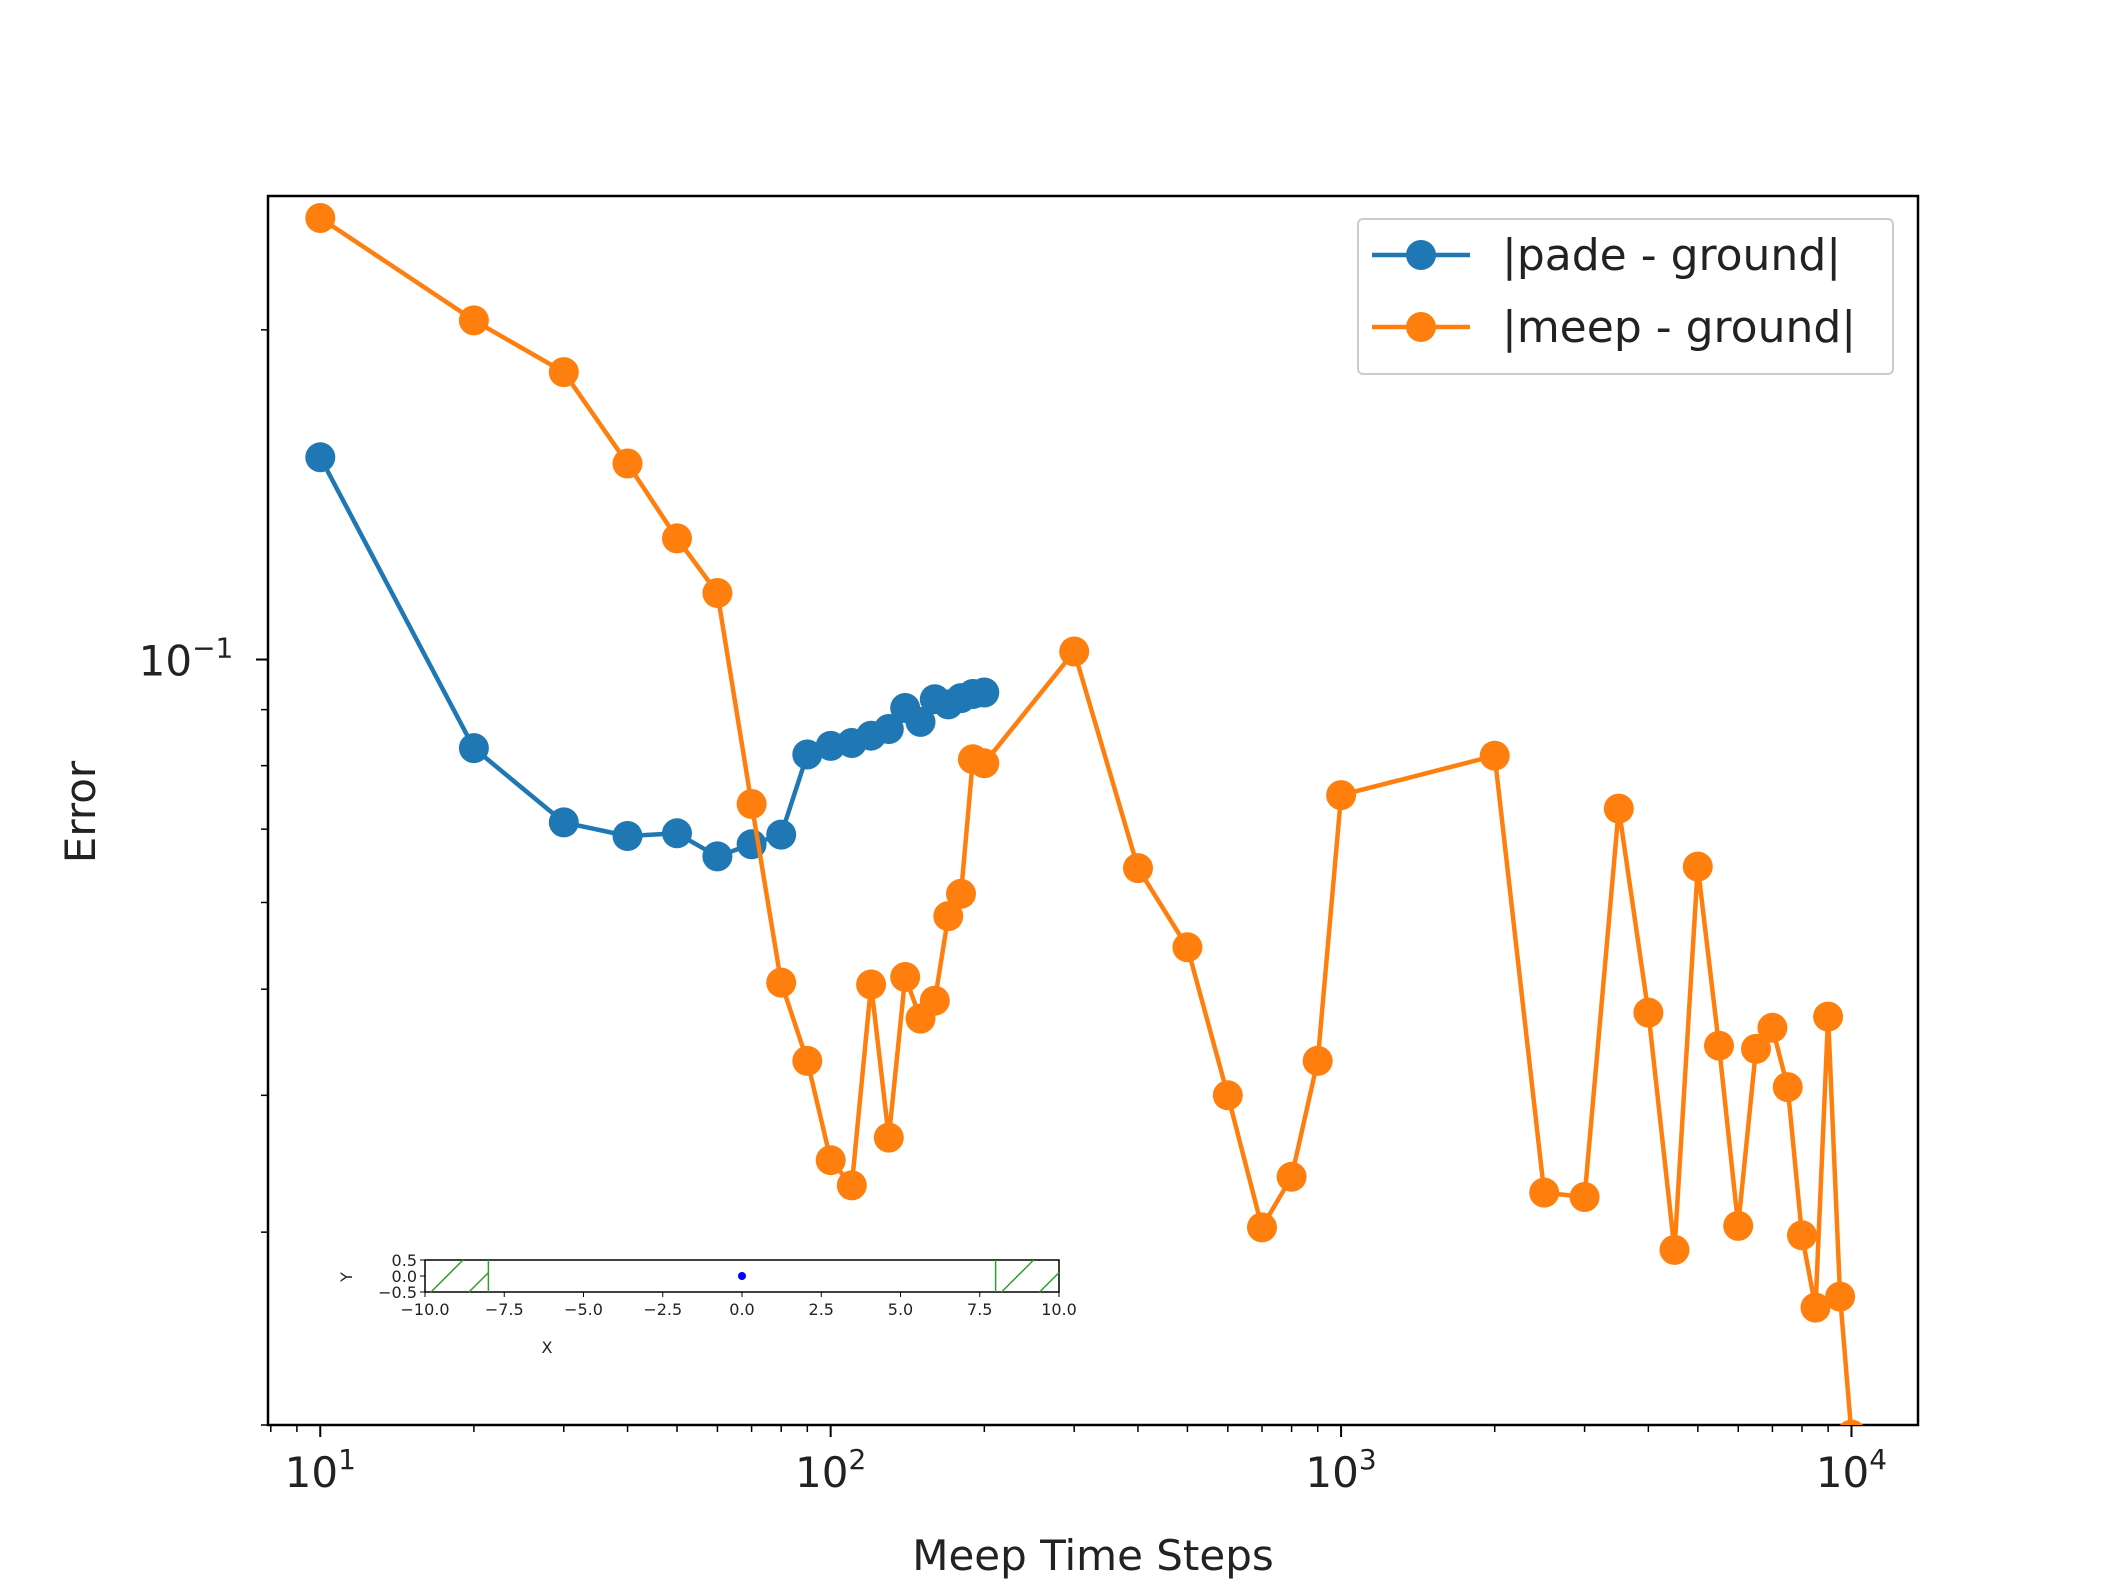 This screenshot has height=1589, width=2108. Describe the element at coordinates (742, 1276) in the screenshot. I see `source-point` at that location.